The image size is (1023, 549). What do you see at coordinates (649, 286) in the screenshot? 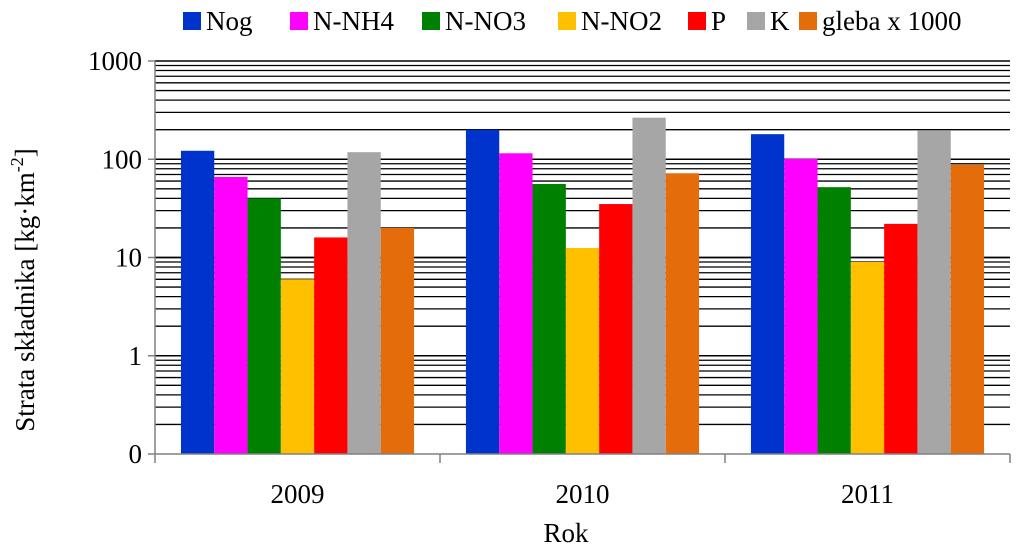
I see `bar-k-2010` at bounding box center [649, 286].